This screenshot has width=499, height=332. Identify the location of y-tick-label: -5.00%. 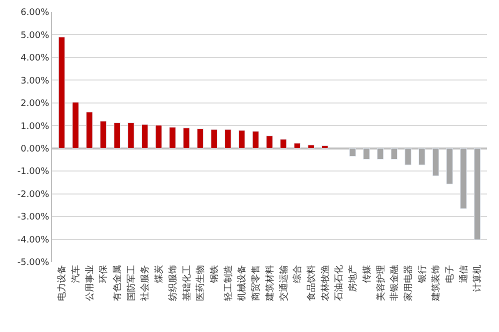
(33, 263).